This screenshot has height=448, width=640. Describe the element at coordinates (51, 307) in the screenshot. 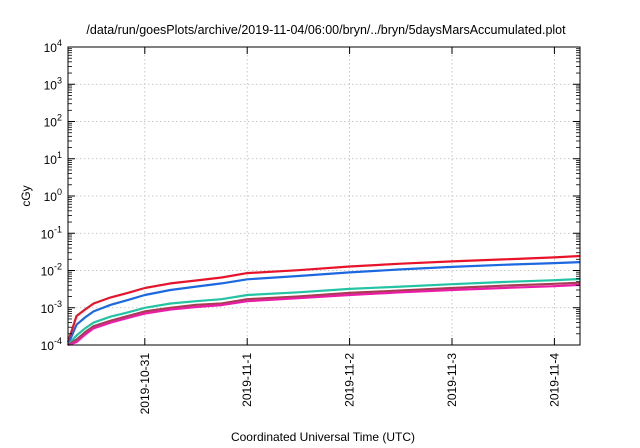

I see `y-tick-label: 10⁻³` at that location.